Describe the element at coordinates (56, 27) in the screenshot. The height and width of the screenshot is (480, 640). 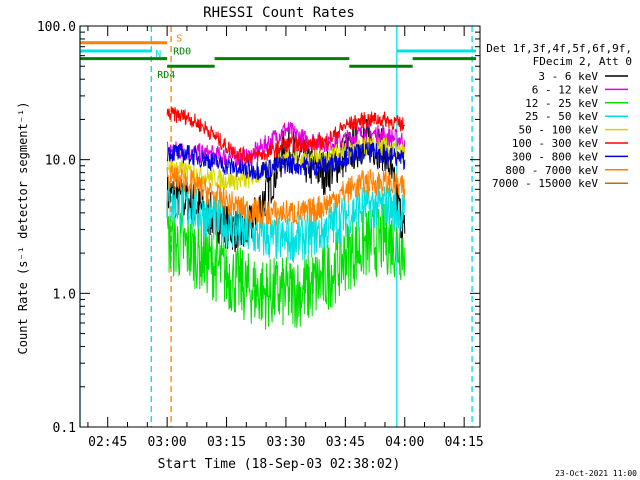
I see `y-tick-label: 100.0` at that location.